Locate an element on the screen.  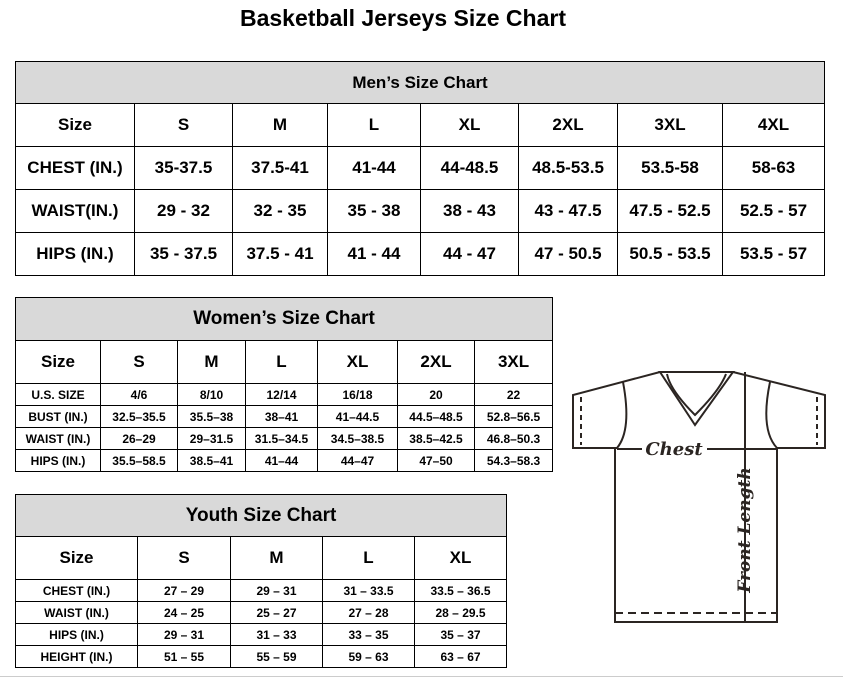
table-cell: 51 – 55 is located at coordinates (184, 656).